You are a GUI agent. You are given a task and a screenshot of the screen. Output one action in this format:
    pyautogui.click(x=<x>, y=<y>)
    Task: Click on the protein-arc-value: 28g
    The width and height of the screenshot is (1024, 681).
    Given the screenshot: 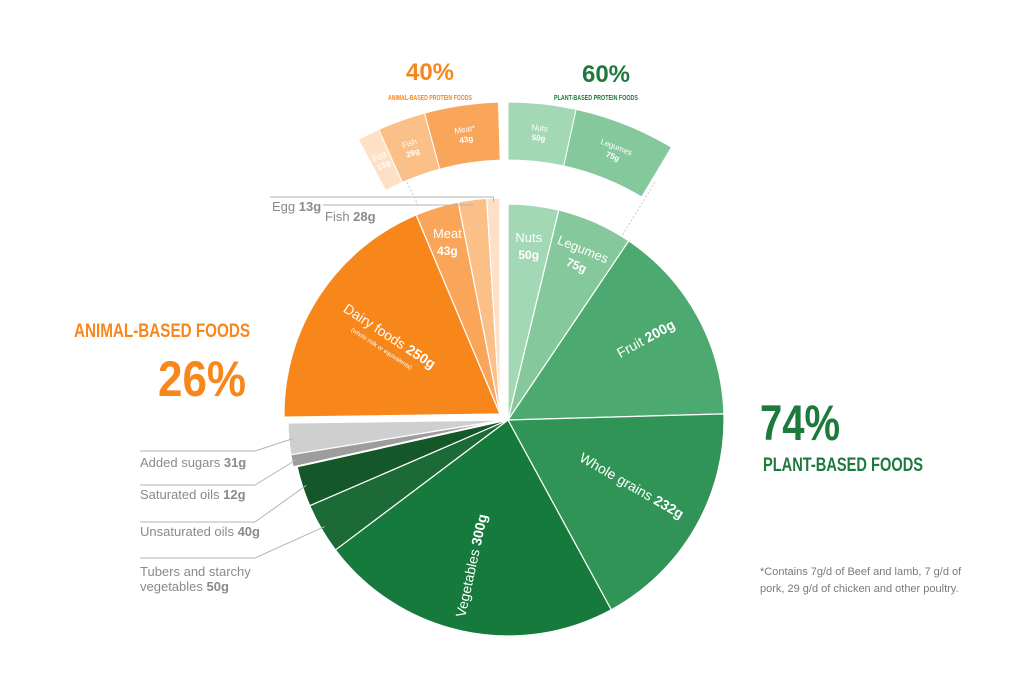 What is the action you would take?
    pyautogui.click(x=413, y=152)
    